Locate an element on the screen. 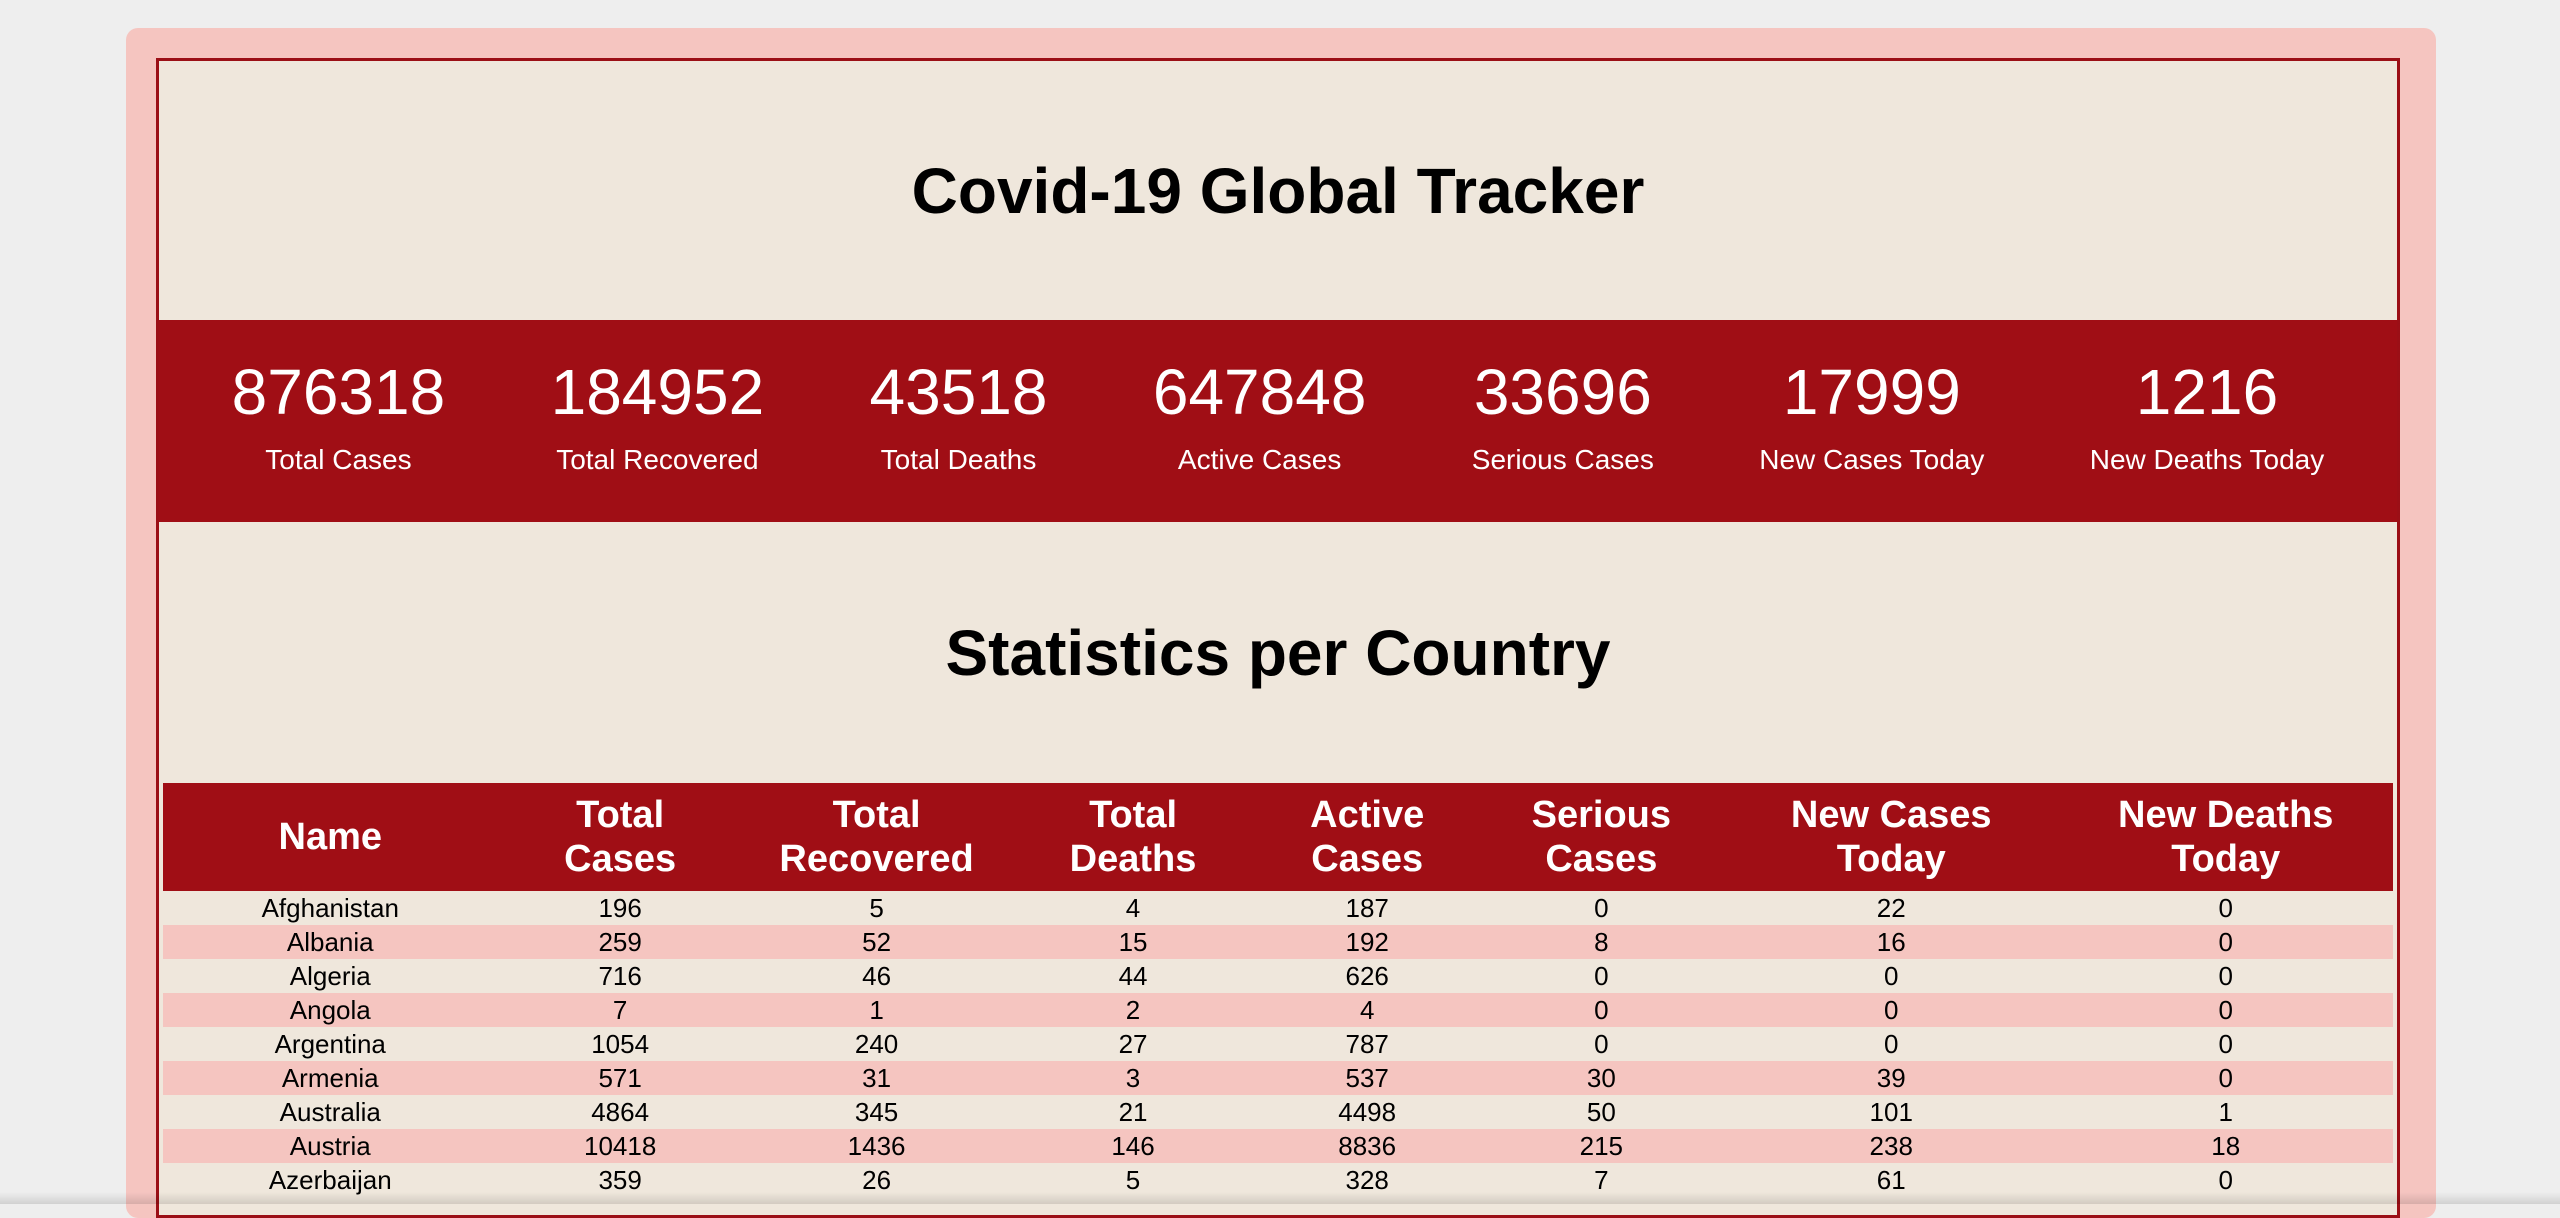 This screenshot has height=1218, width=2560. cell-new-cases-today: 22 is located at coordinates (1891, 908).